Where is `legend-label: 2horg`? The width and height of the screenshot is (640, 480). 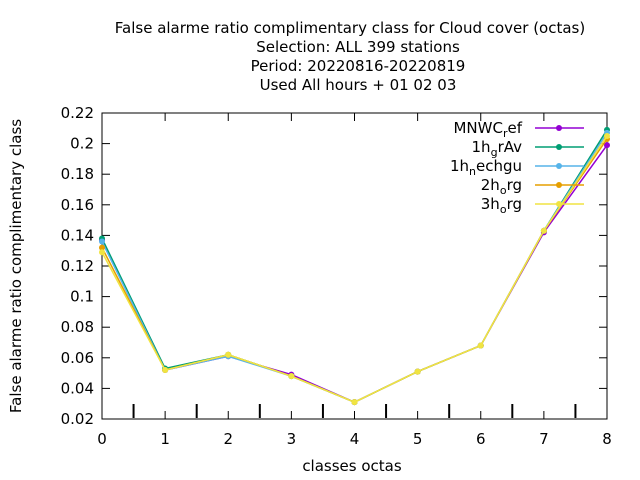
legend-label: 2horg is located at coordinates (501, 186).